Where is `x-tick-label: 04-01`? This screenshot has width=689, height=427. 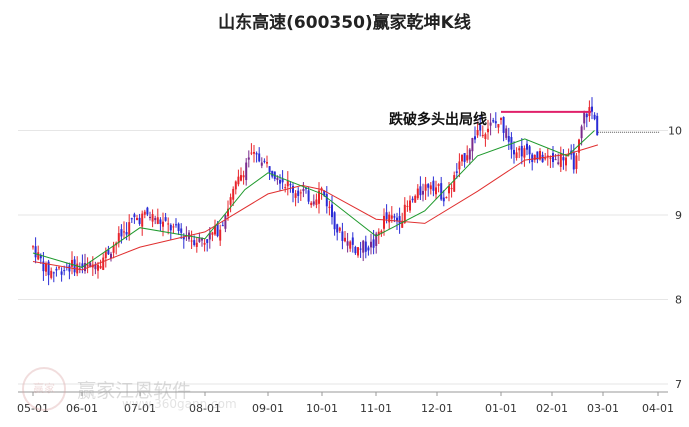 x-tick-label: 04-01 is located at coordinates (658, 408).